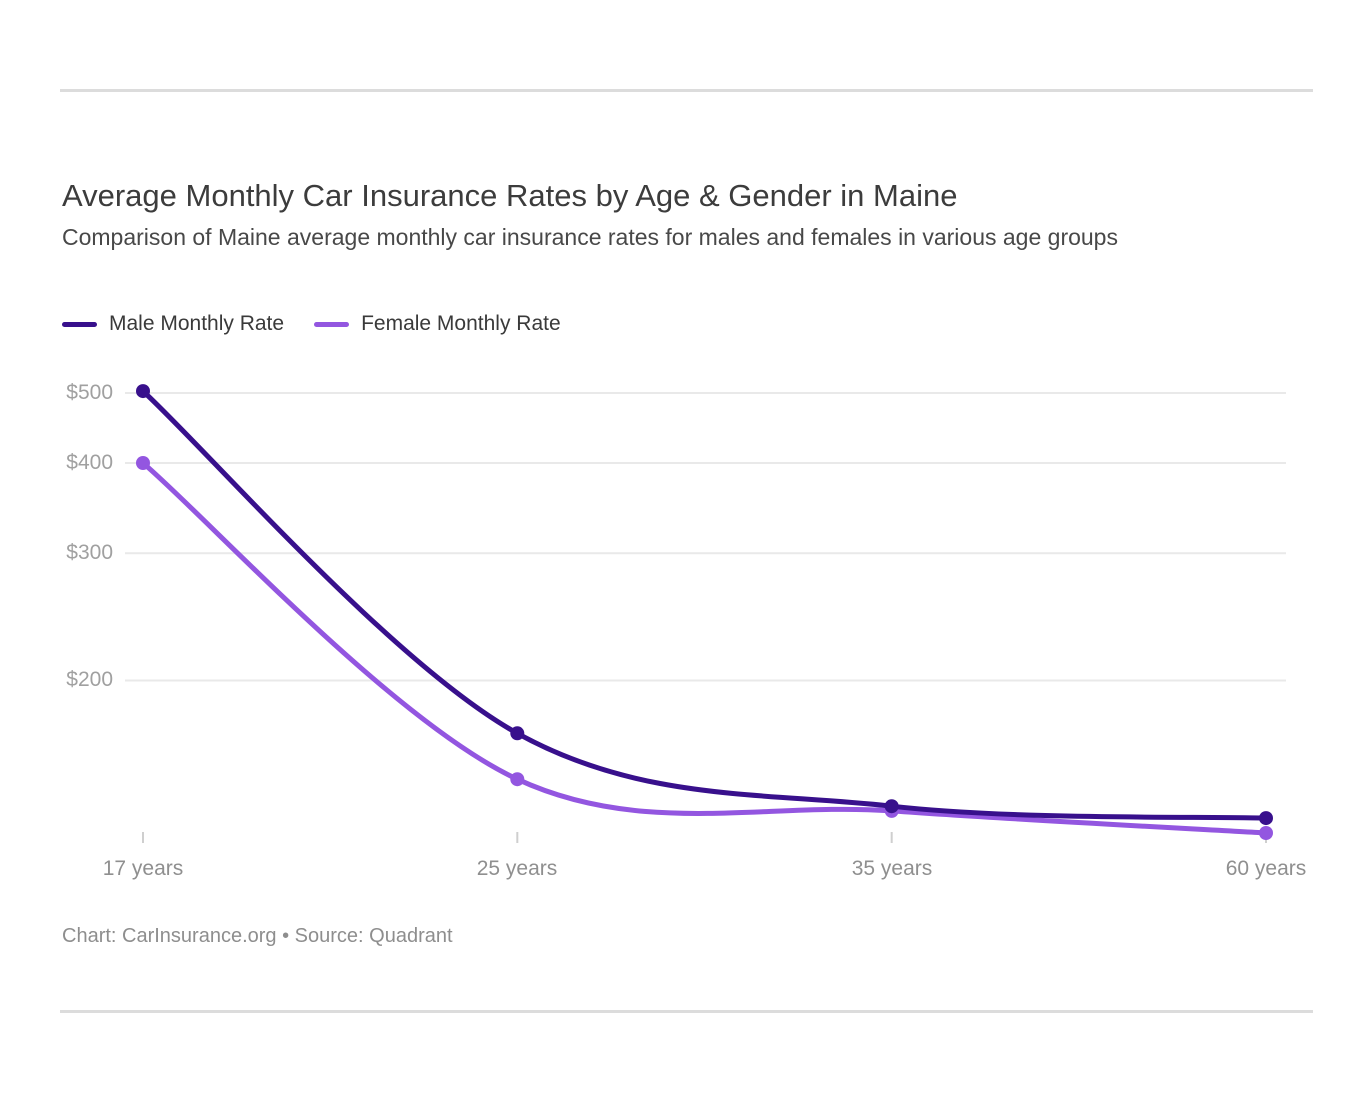  I want to click on x-tick-label-35y: 35 years, so click(892, 868).